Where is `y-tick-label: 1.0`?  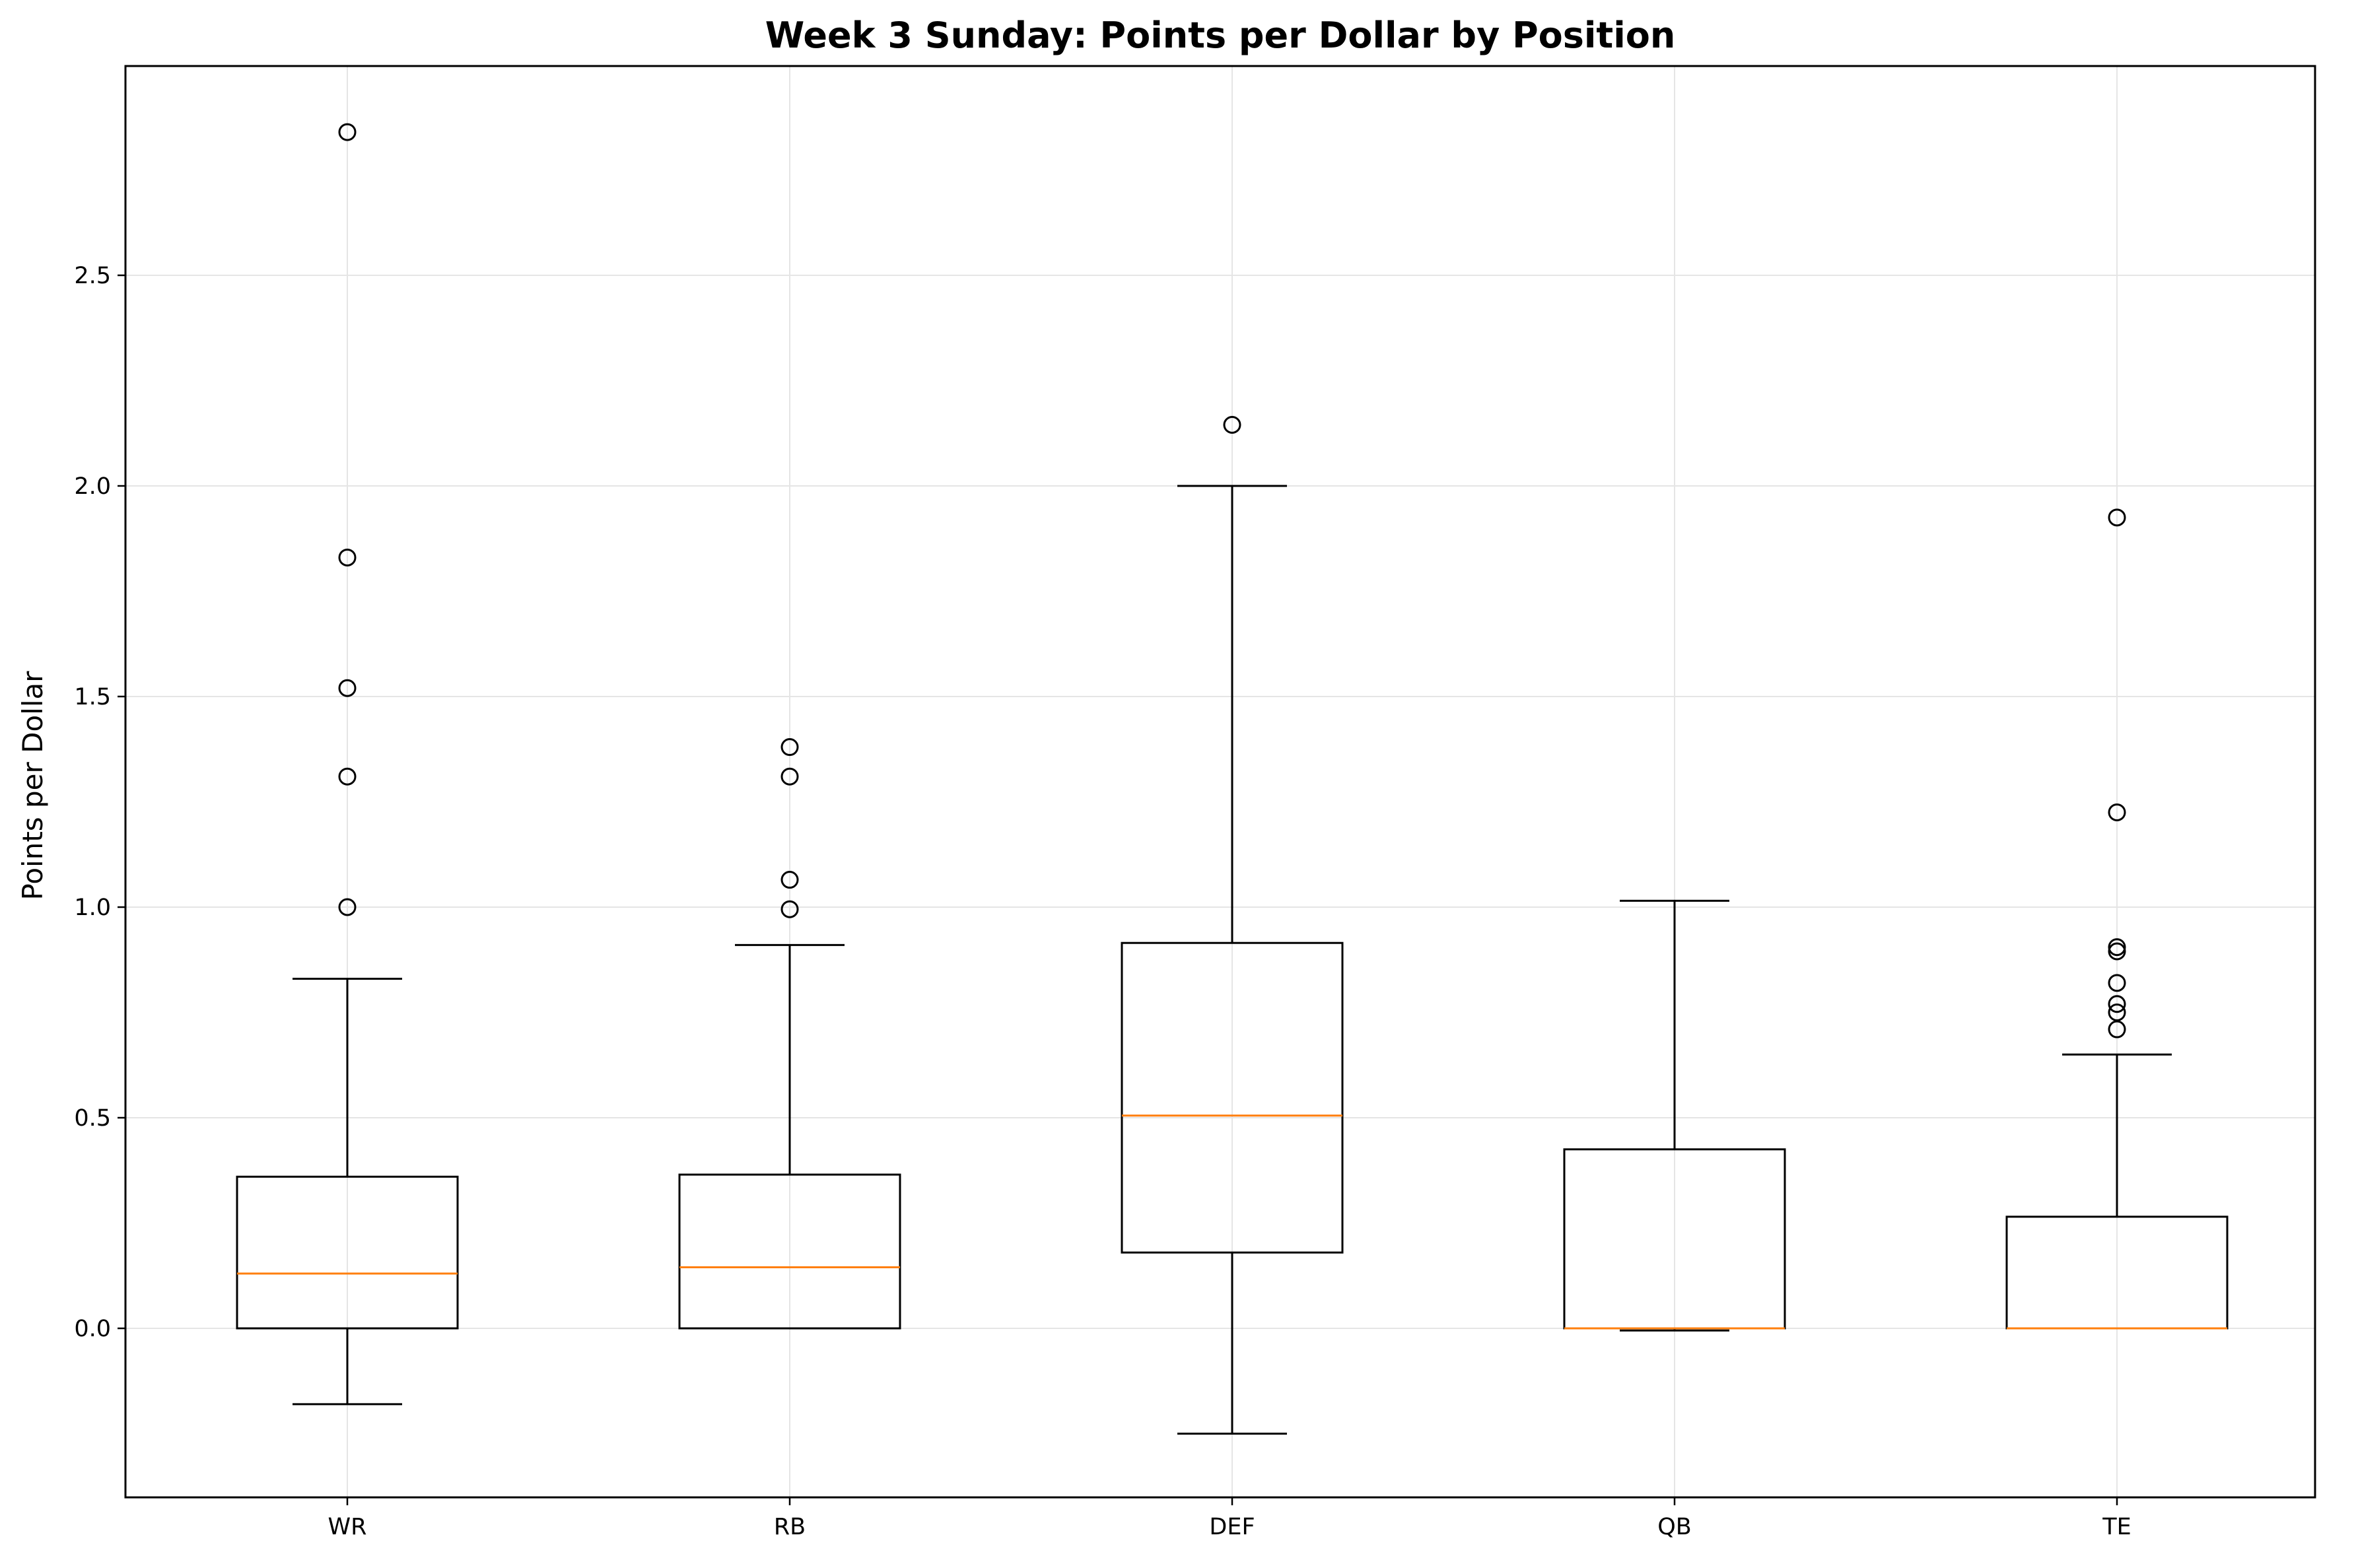 y-tick-label: 1.0 is located at coordinates (92, 908).